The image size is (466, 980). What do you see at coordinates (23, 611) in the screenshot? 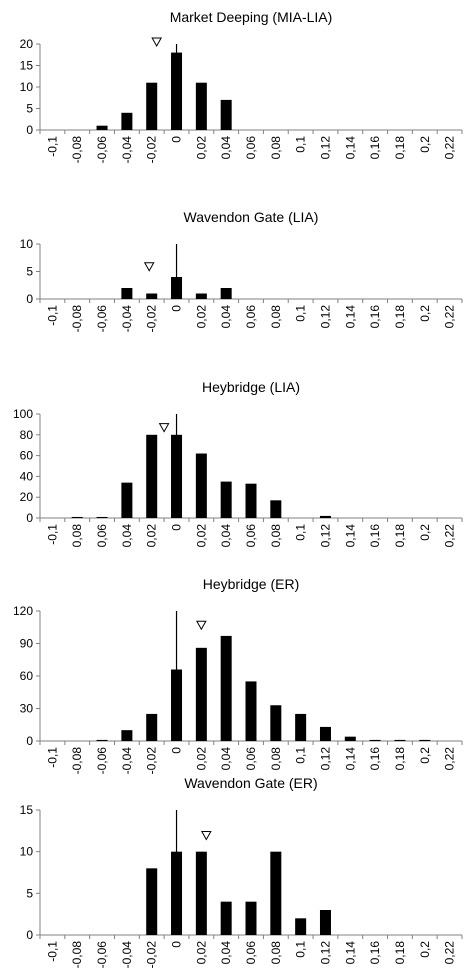
I see `y-tick-label: 120` at bounding box center [23, 611].